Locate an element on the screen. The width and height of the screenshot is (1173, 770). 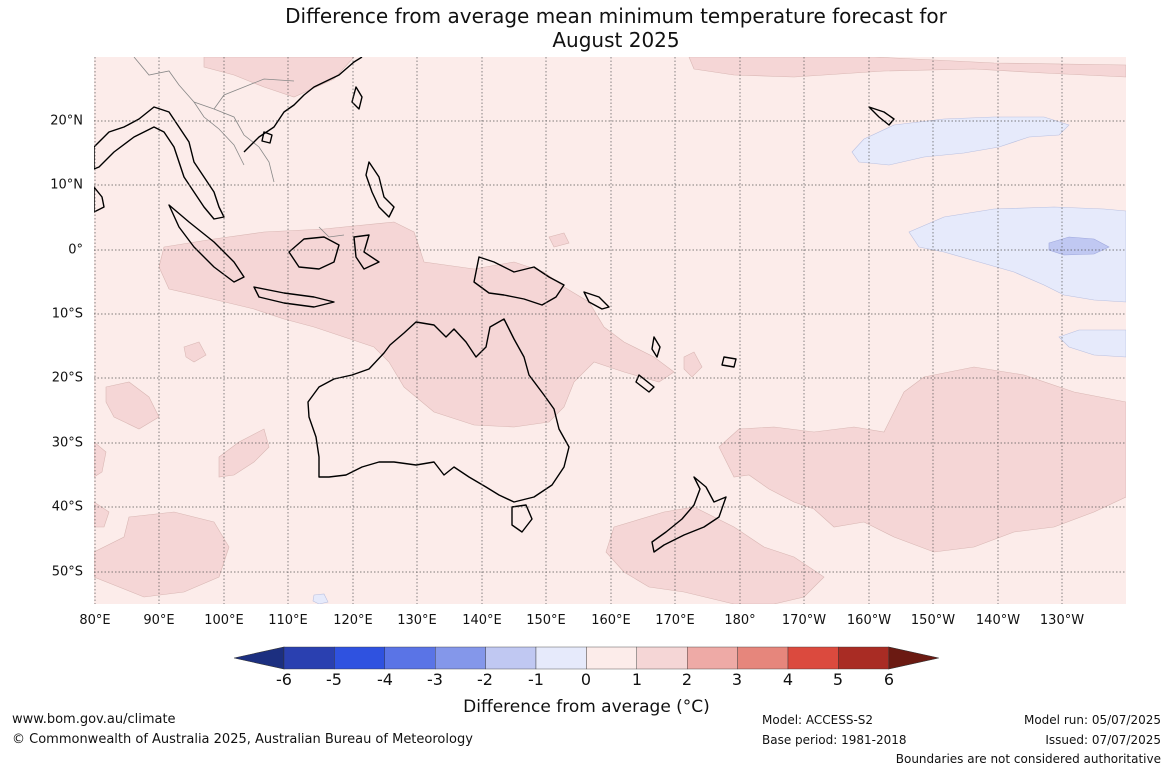
model-run-text: Model run: 05/07/2025 is located at coordinates (1092, 720).